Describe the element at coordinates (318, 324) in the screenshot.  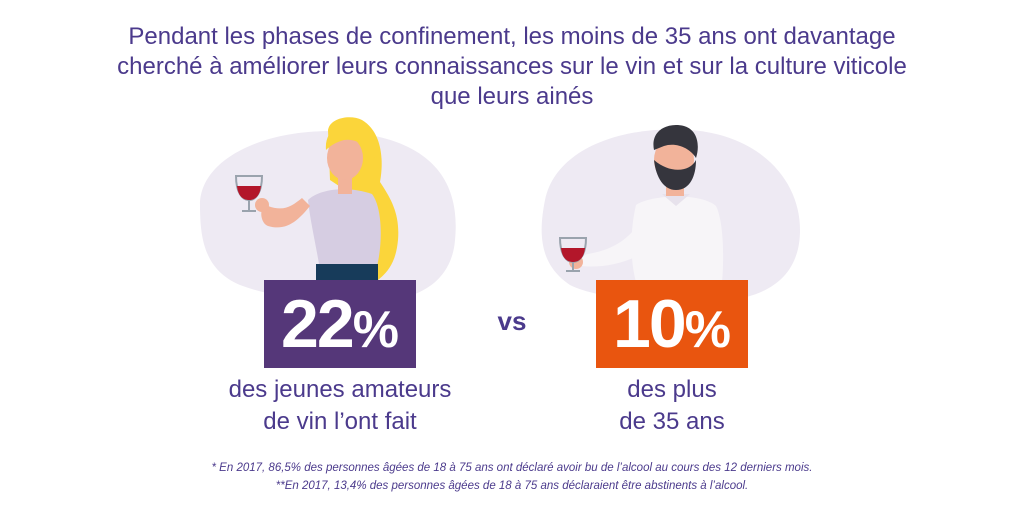
I see `young-stat-value: 22` at that location.